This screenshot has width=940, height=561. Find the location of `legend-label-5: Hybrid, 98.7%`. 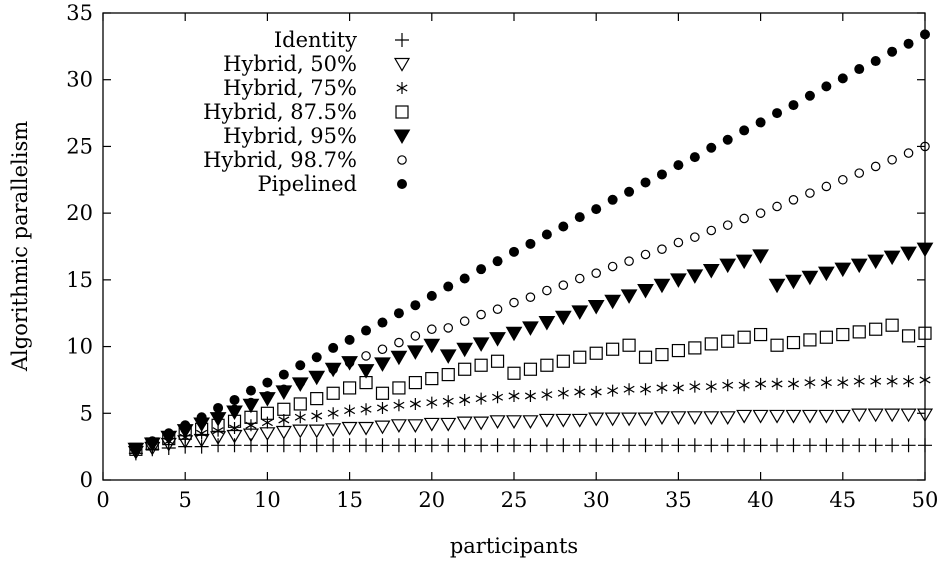

legend-label-5: Hybrid, 98.7% is located at coordinates (280, 160).